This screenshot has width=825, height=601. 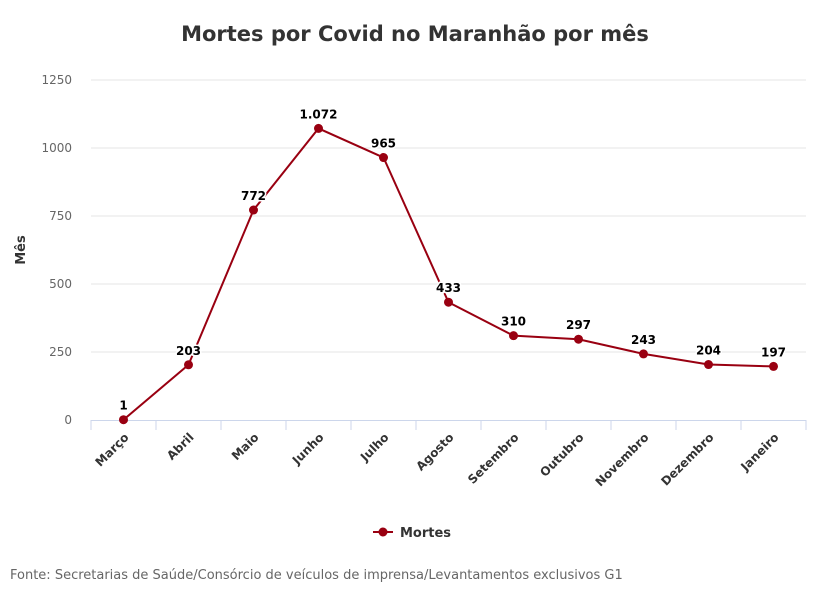 I want to click on x-tick-label: Setembro, so click(x=493, y=458).